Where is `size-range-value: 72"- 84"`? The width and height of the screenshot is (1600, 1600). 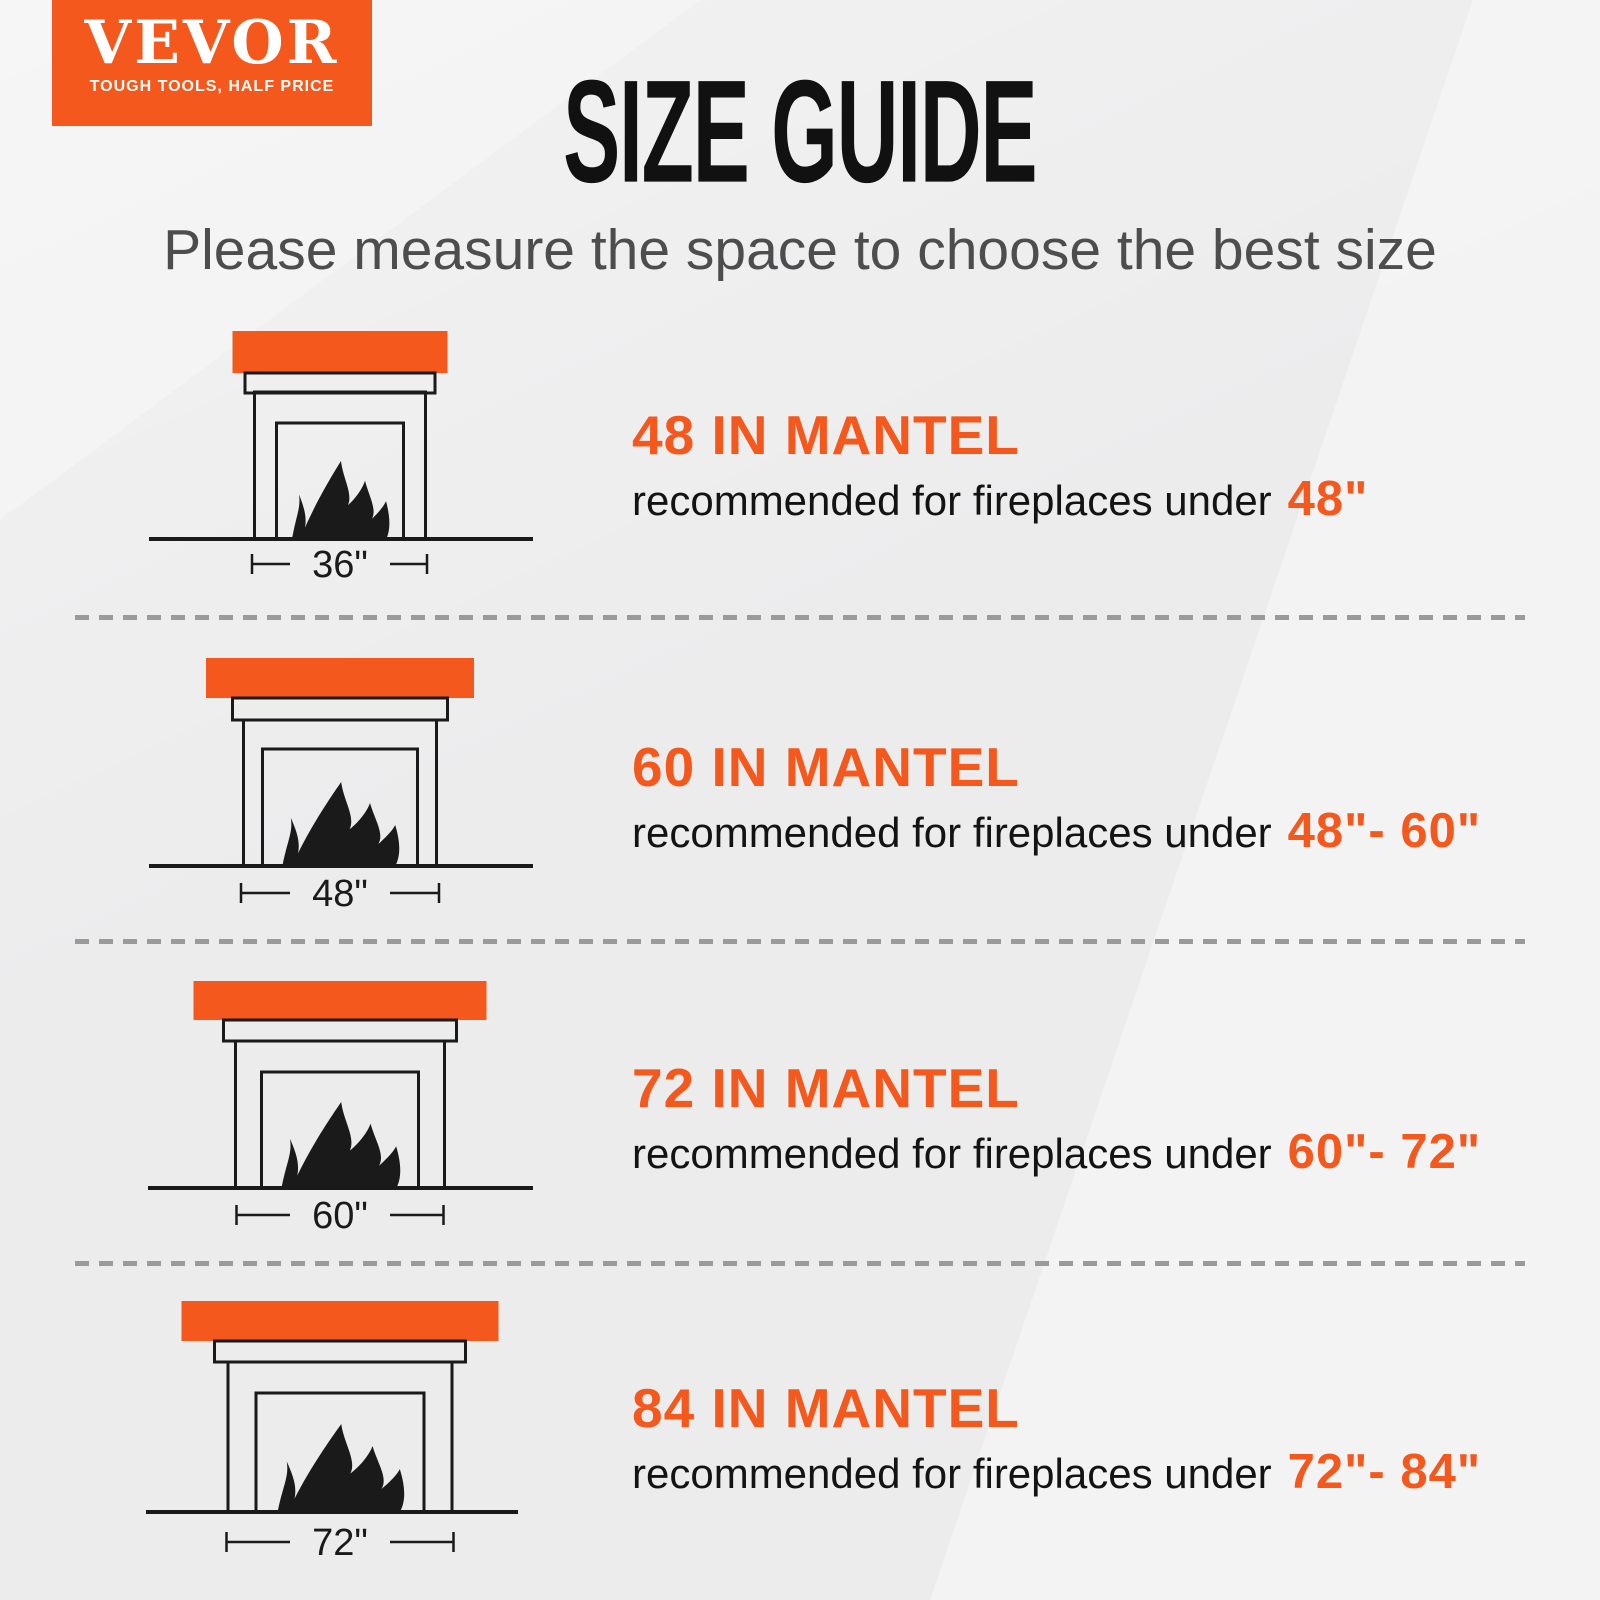 size-range-value: 72"- 84" is located at coordinates (1384, 1472).